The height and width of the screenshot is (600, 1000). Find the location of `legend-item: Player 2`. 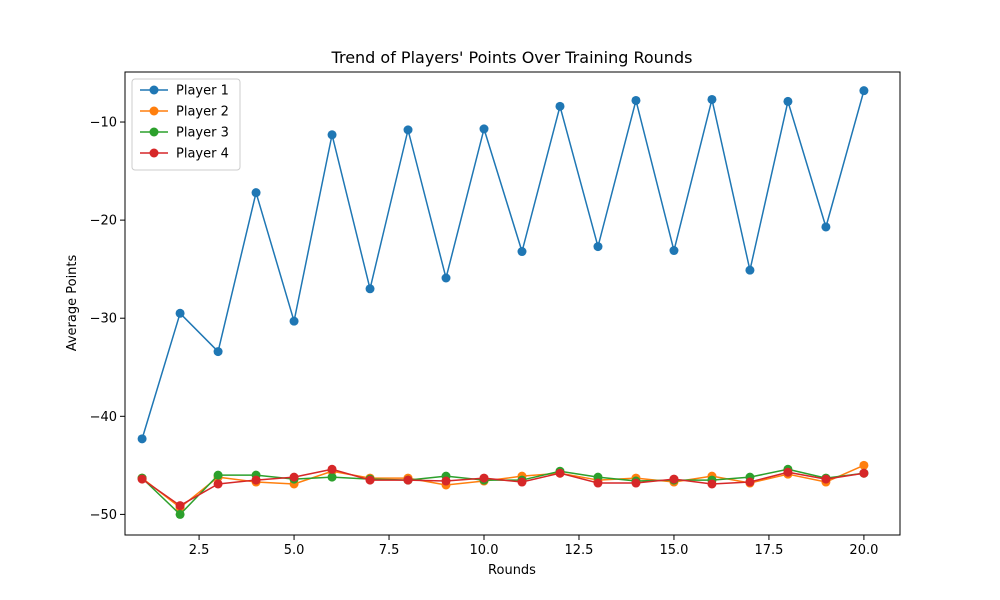

legend-item: Player 2 is located at coordinates (184, 112).